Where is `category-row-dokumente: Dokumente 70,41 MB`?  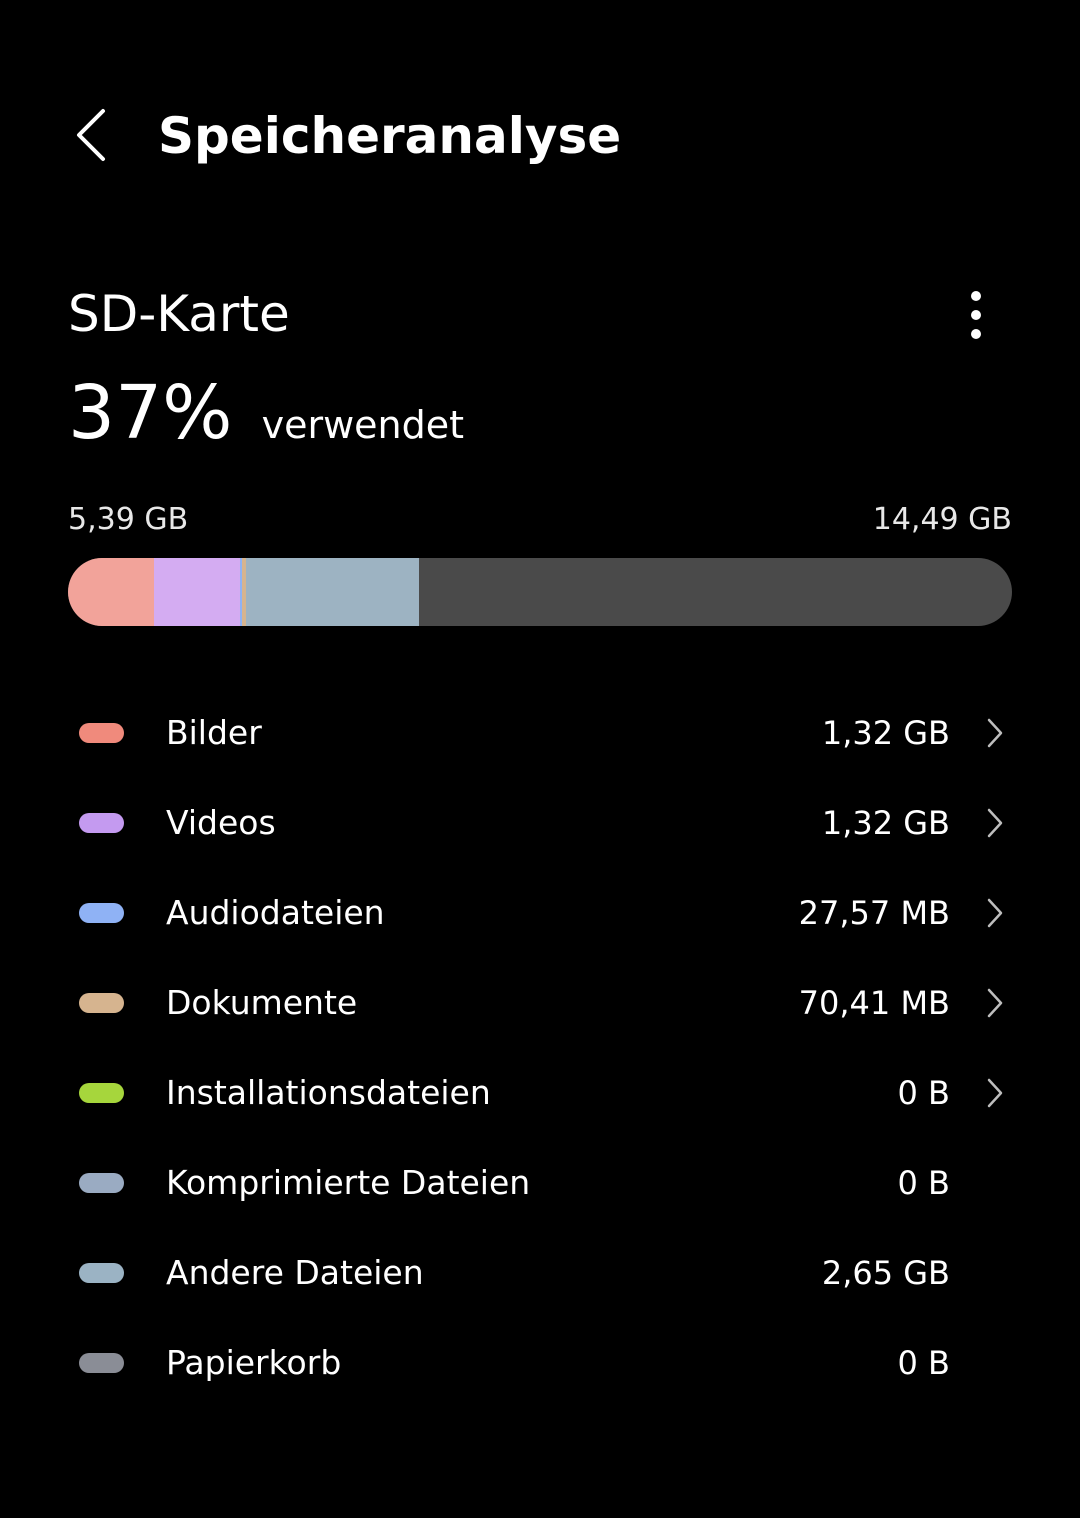 category-row-dokumente: Dokumente 70,41 MB is located at coordinates (540, 1003).